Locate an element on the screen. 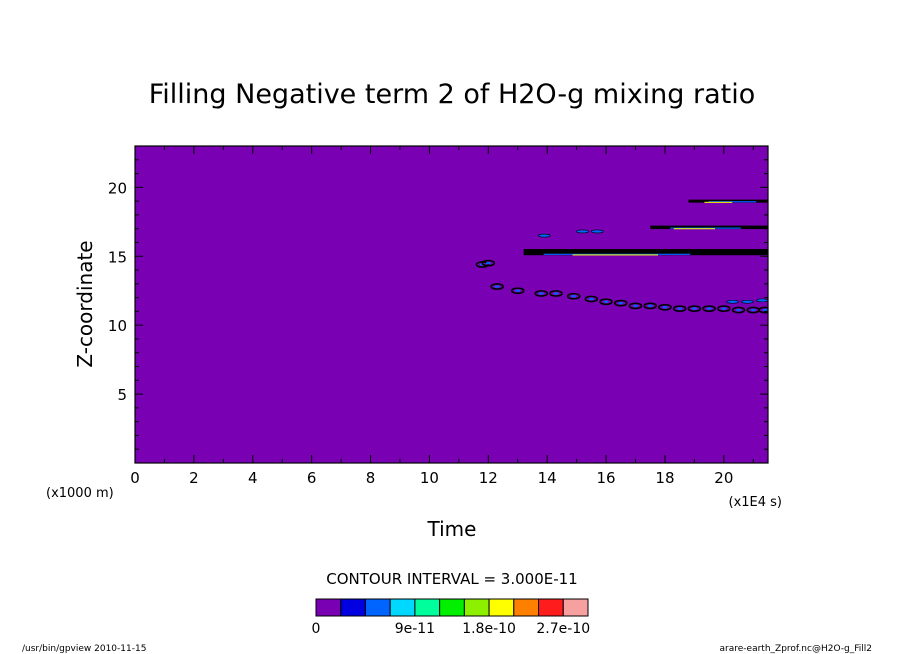 The width and height of the screenshot is (904, 654). x-unit-label: (x1E4 s) is located at coordinates (756, 502).